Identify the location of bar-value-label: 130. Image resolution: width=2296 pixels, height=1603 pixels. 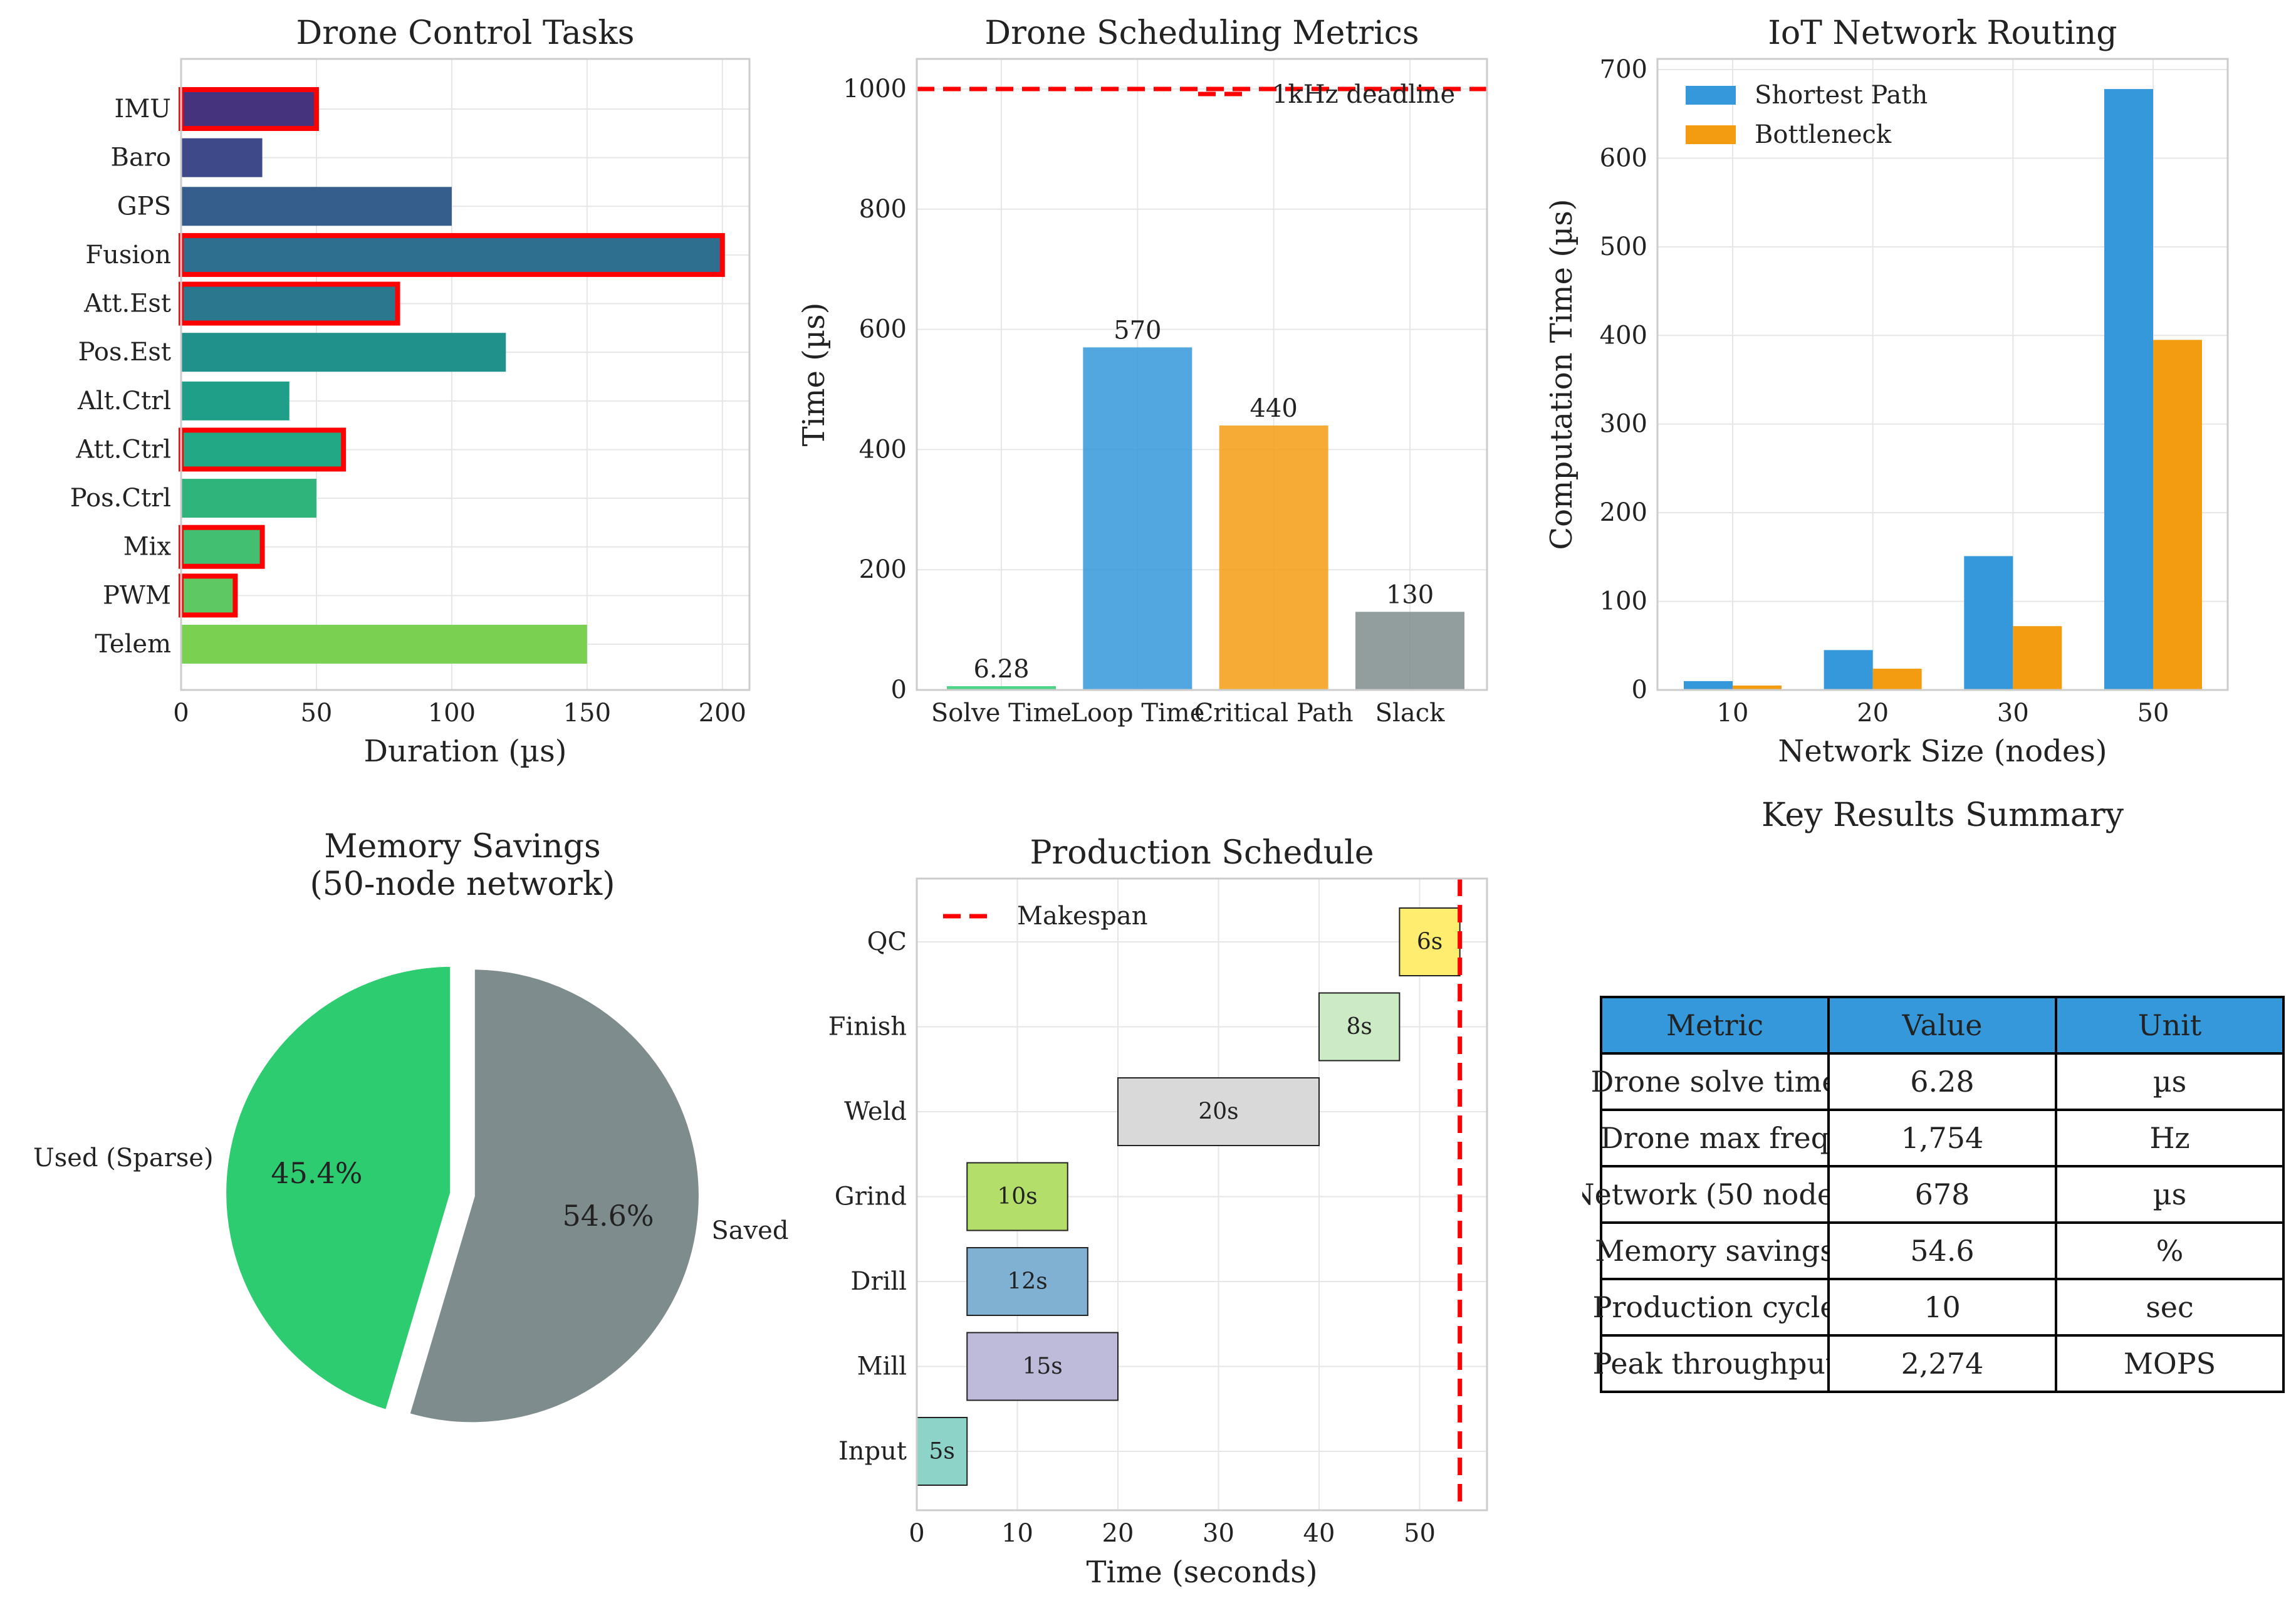
(1410, 594).